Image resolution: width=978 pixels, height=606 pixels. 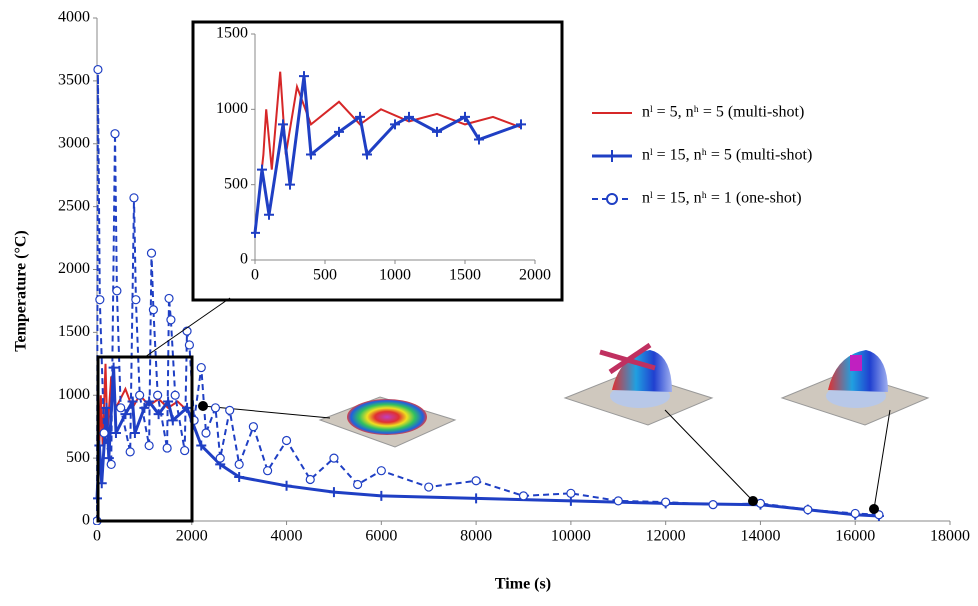 What do you see at coordinates (476, 536) in the screenshot?
I see `x-tick-label: 8000` at bounding box center [476, 536].